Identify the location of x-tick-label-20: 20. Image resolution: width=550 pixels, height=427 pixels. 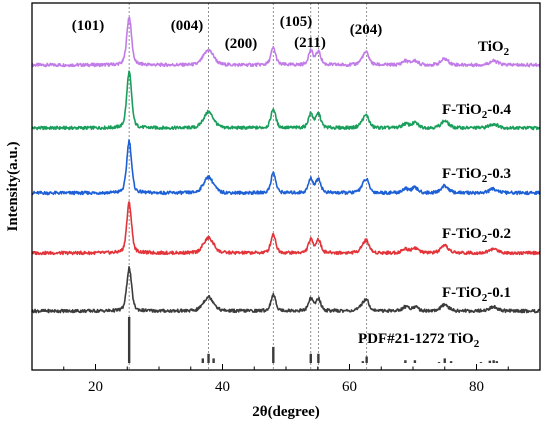
(95, 387).